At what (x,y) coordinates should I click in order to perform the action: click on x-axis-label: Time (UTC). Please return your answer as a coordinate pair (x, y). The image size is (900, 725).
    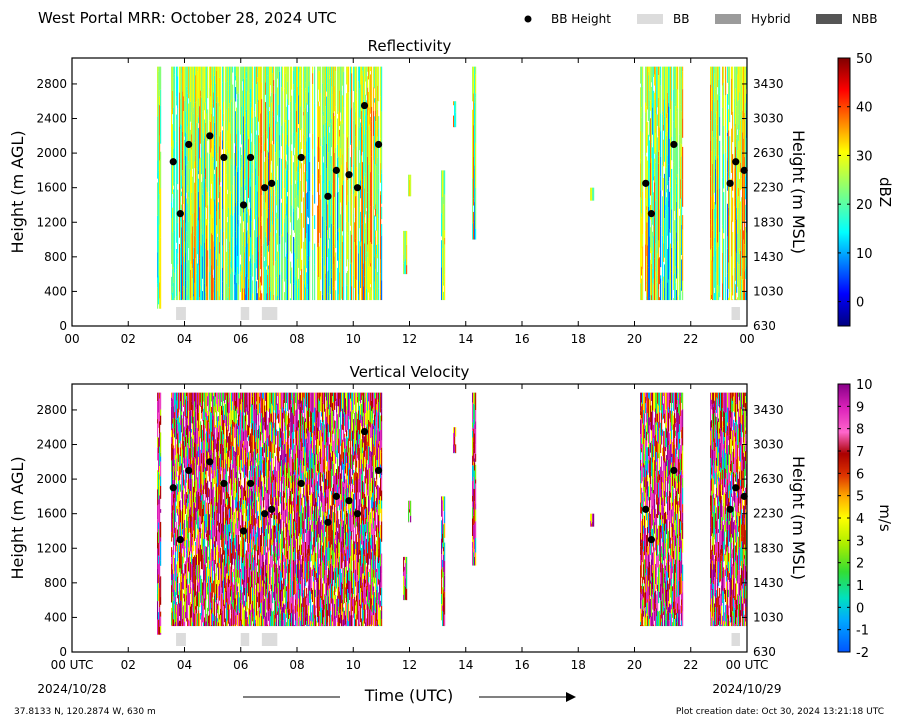
    Looking at the image, I should click on (408, 695).